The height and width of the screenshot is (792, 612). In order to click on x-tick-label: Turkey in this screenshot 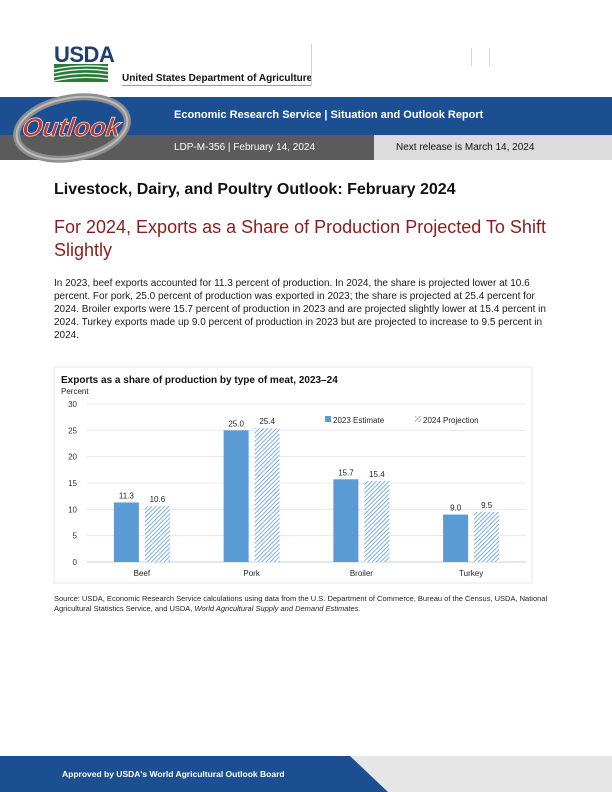, I will do `click(471, 573)`.